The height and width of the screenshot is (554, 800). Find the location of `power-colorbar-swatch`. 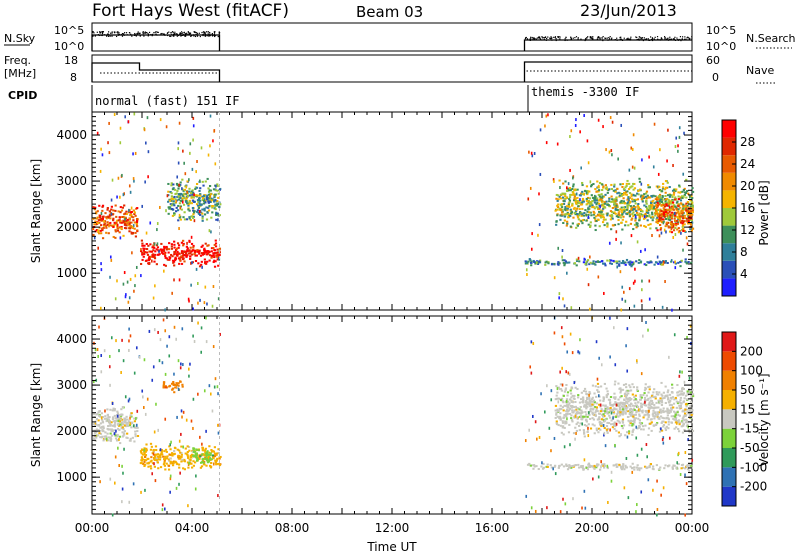

power-colorbar-swatch is located at coordinates (729, 252).